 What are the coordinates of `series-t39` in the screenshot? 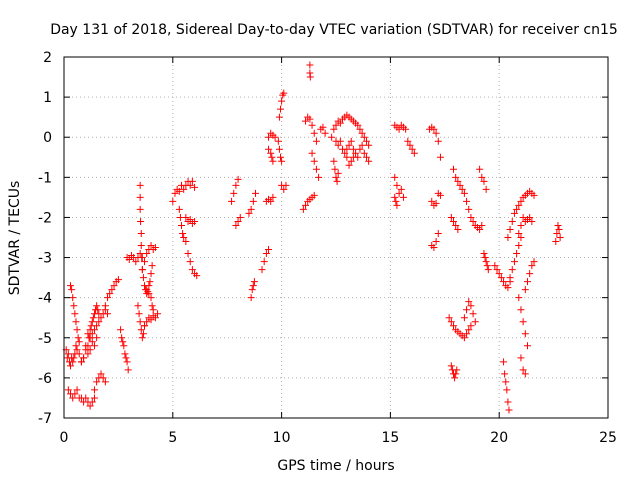 It's located at (336, 171).